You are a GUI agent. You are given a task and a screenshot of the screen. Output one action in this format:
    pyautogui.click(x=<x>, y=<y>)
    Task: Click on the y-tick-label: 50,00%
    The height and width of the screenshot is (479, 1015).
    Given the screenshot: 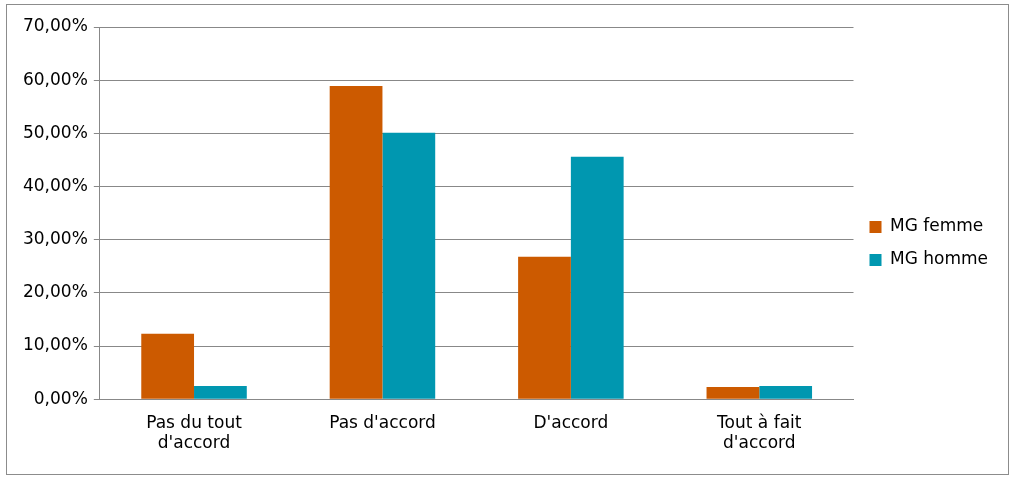 What is the action you would take?
    pyautogui.click(x=55, y=131)
    